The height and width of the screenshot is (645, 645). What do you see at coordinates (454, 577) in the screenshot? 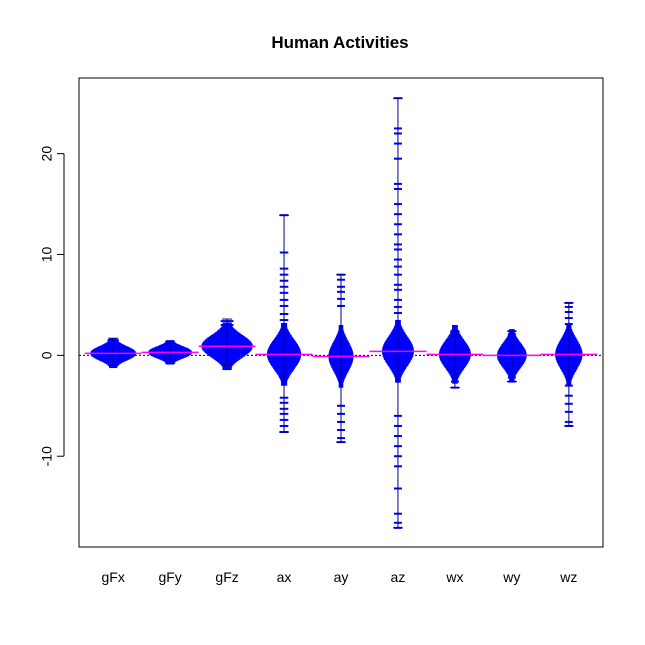
I see `x-tick-label: wx` at bounding box center [454, 577].